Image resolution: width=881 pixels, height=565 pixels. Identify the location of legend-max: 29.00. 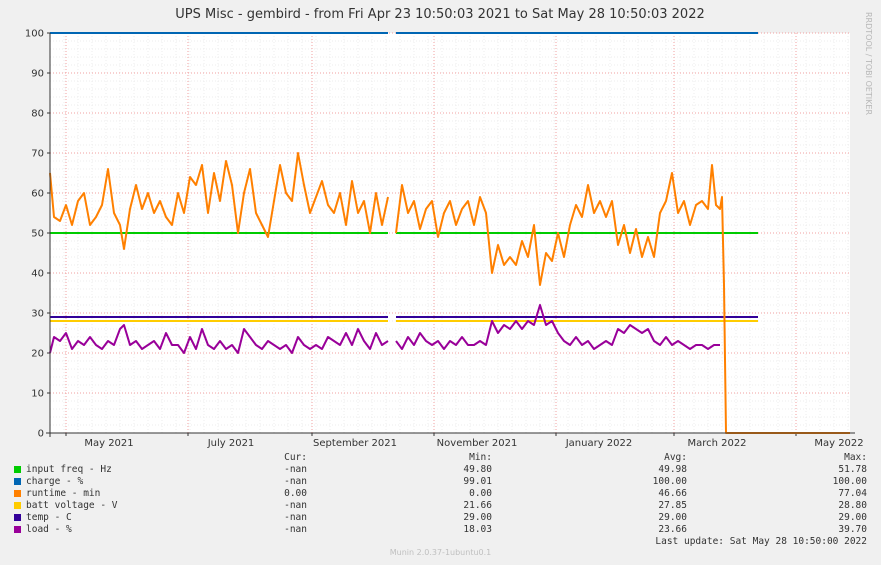
(852, 517).